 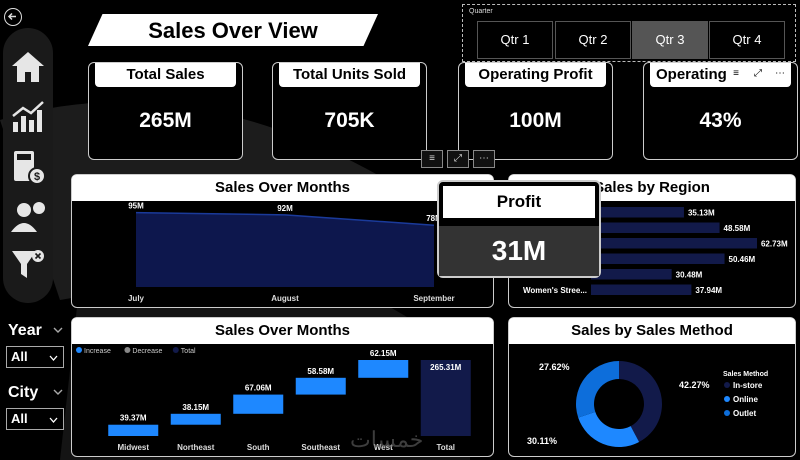 I want to click on data-label: 62.15M, so click(x=383, y=353).